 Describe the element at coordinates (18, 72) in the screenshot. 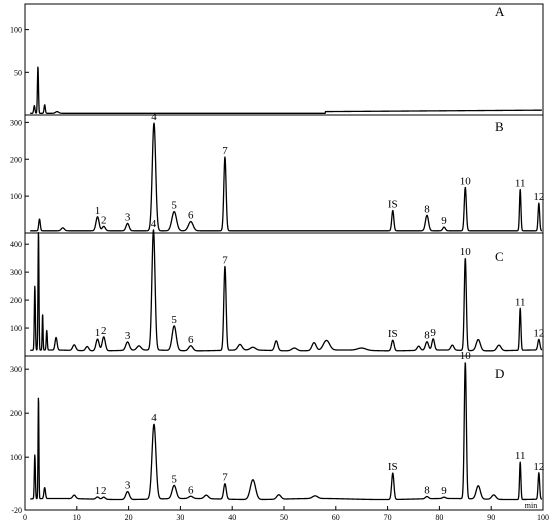

I see `y-tick-label: 50` at that location.